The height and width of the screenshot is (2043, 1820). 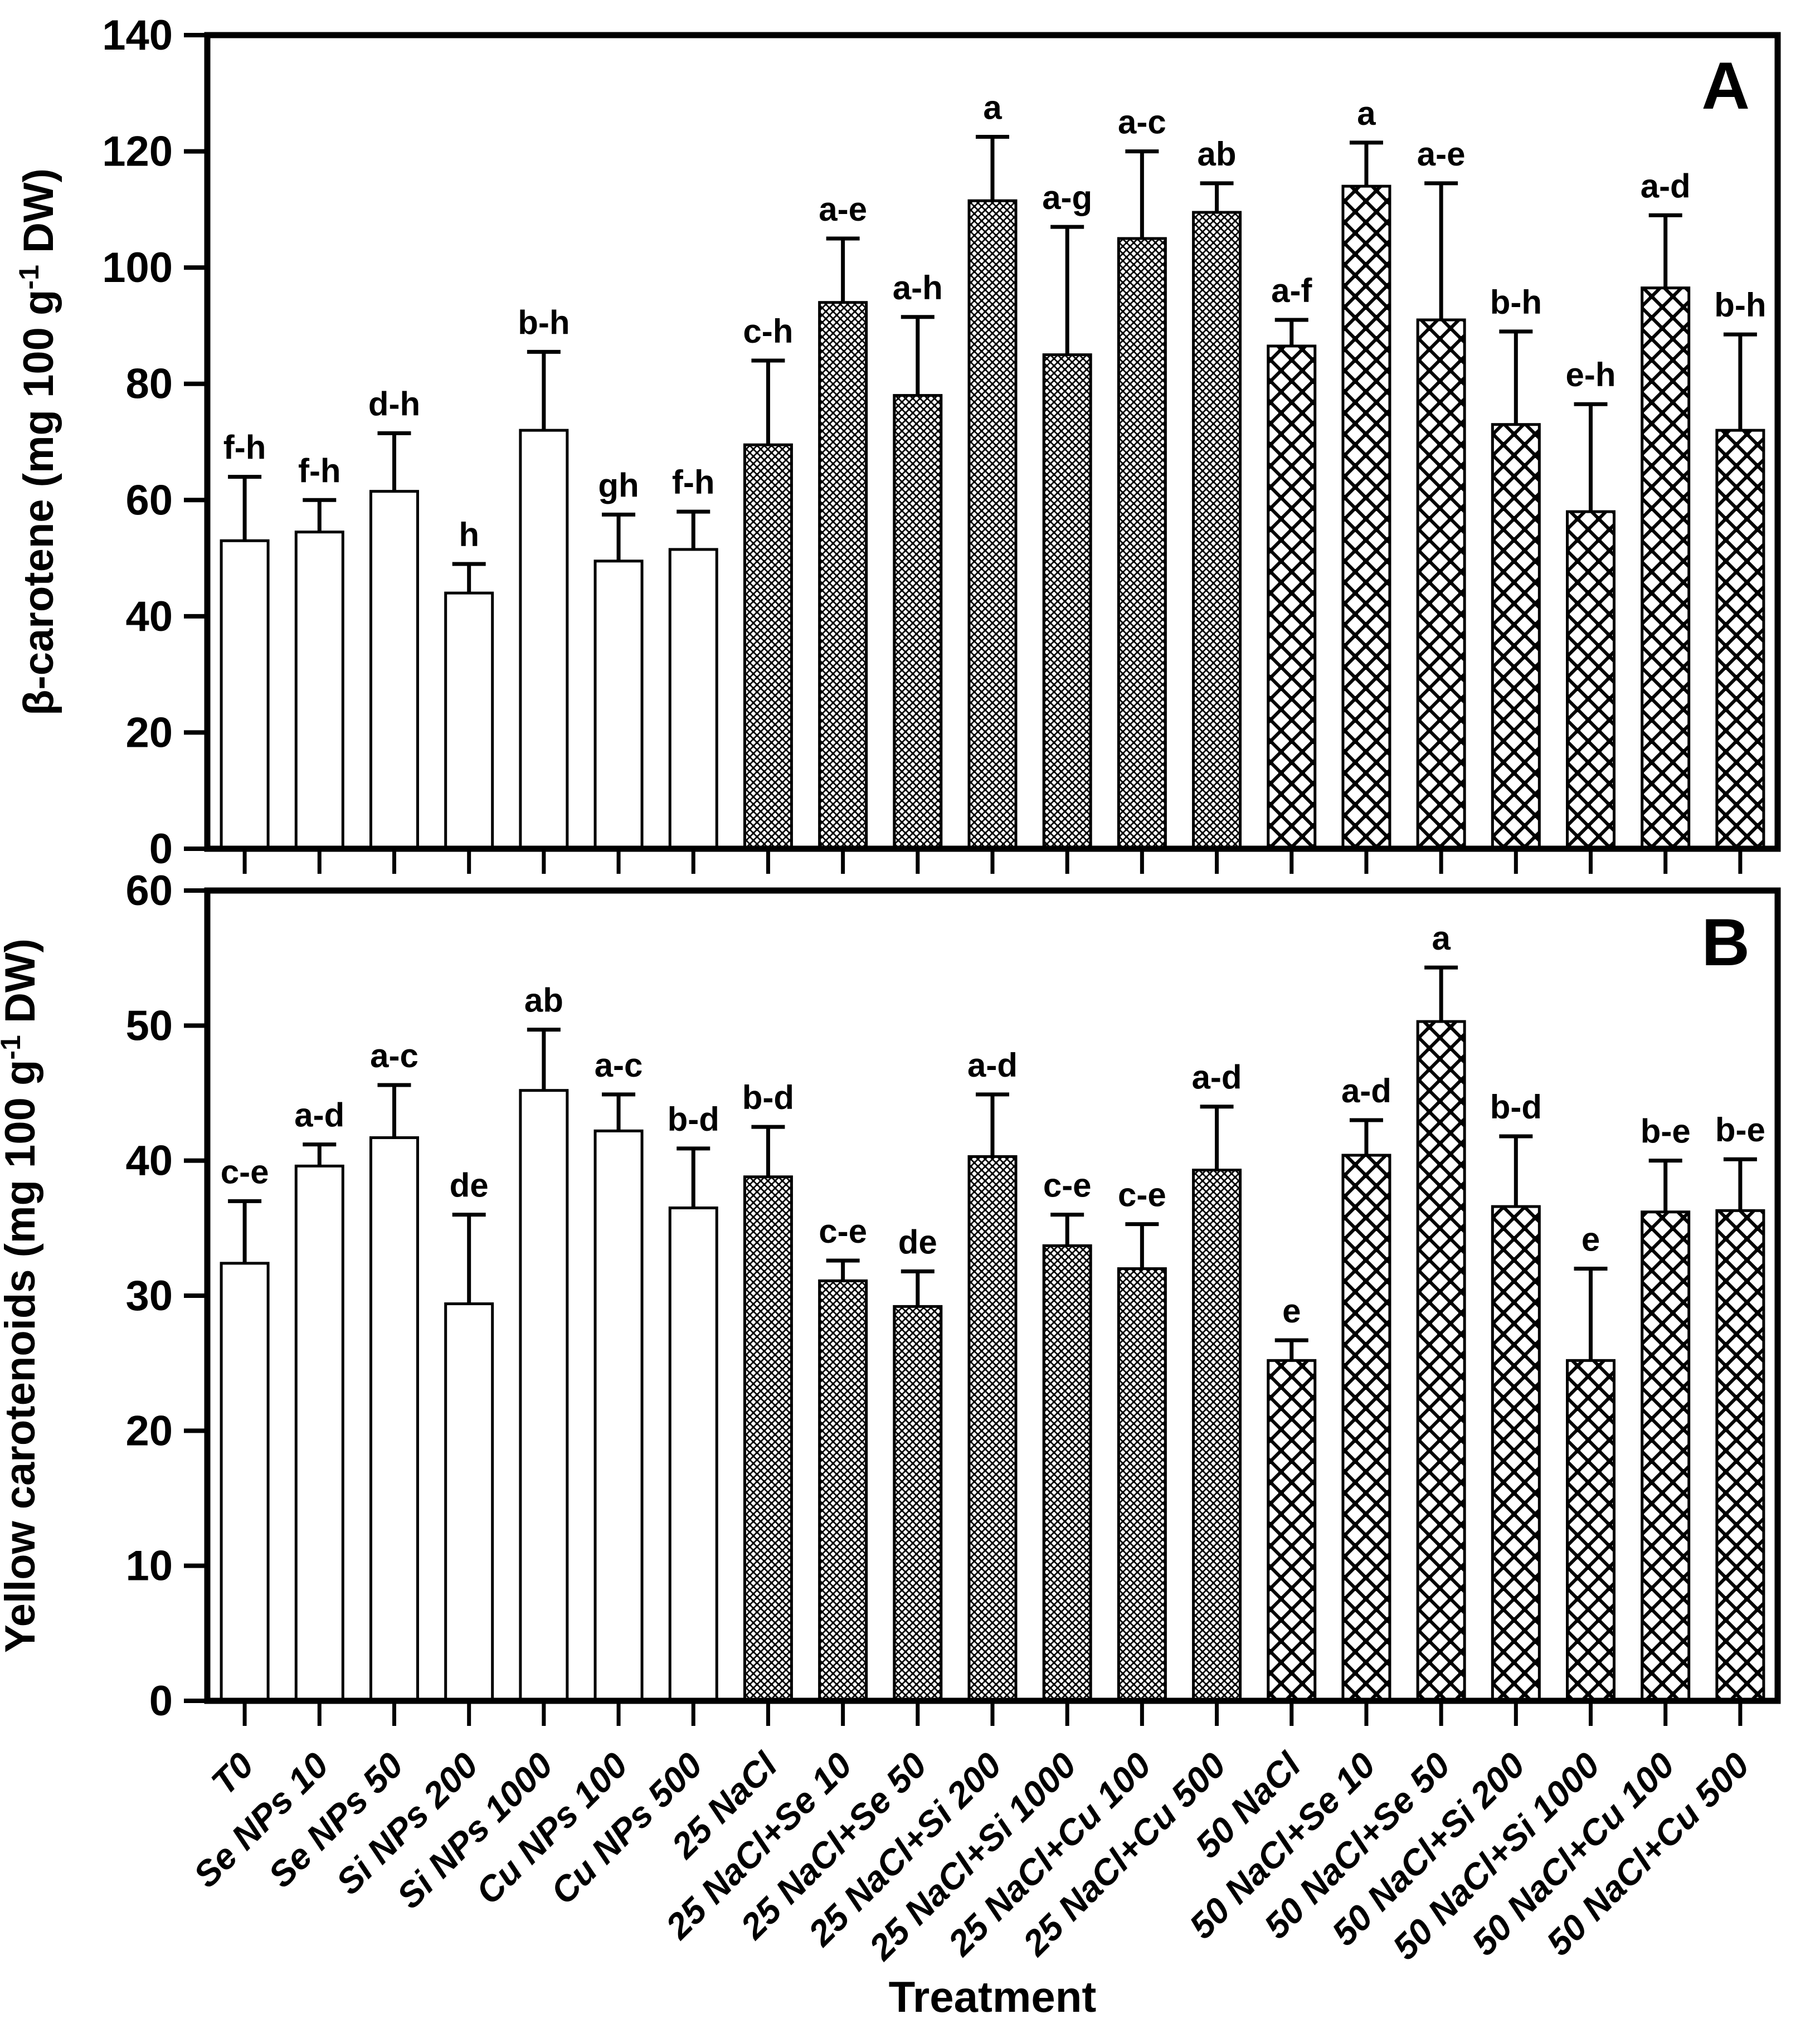 What do you see at coordinates (232, 1774) in the screenshot?
I see `x-axis-category-label: T0` at bounding box center [232, 1774].